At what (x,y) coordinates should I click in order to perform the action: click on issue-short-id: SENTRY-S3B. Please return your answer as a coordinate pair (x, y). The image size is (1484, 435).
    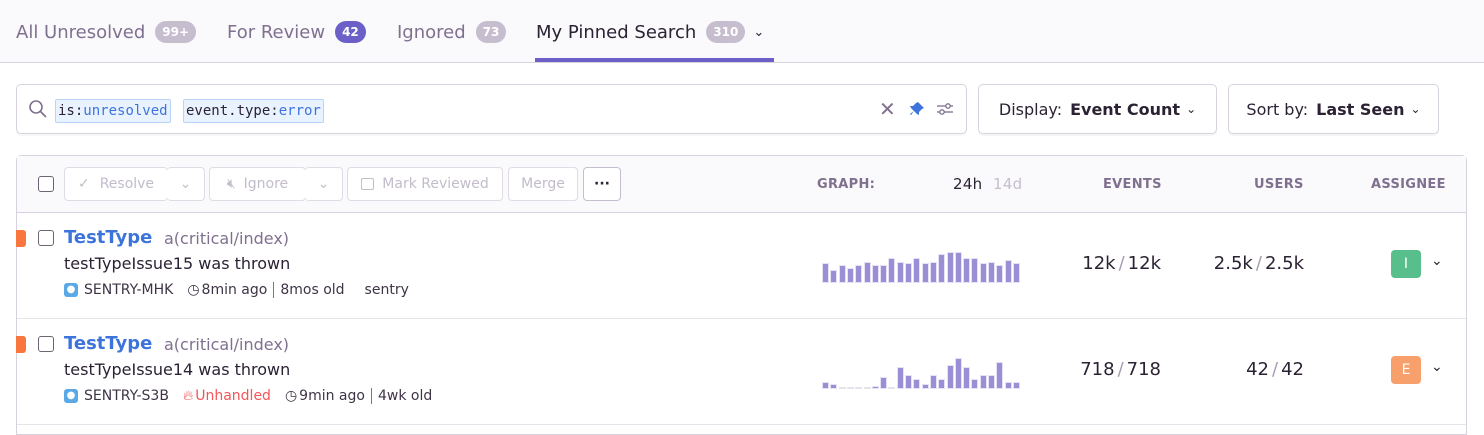
    Looking at the image, I should click on (126, 396).